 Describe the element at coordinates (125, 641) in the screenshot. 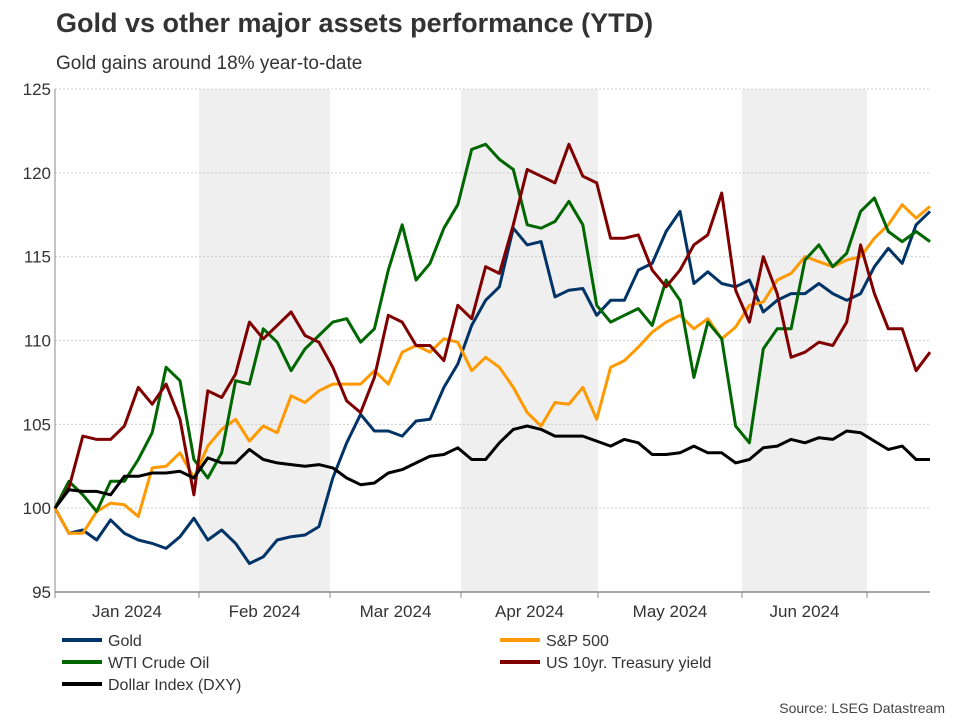

I see `legend-label: Gold` at that location.